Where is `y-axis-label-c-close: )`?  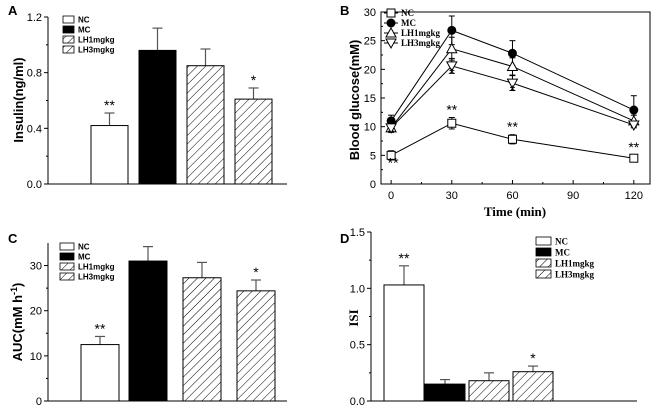
y-axis-label-c-close: ) is located at coordinates (17, 285).